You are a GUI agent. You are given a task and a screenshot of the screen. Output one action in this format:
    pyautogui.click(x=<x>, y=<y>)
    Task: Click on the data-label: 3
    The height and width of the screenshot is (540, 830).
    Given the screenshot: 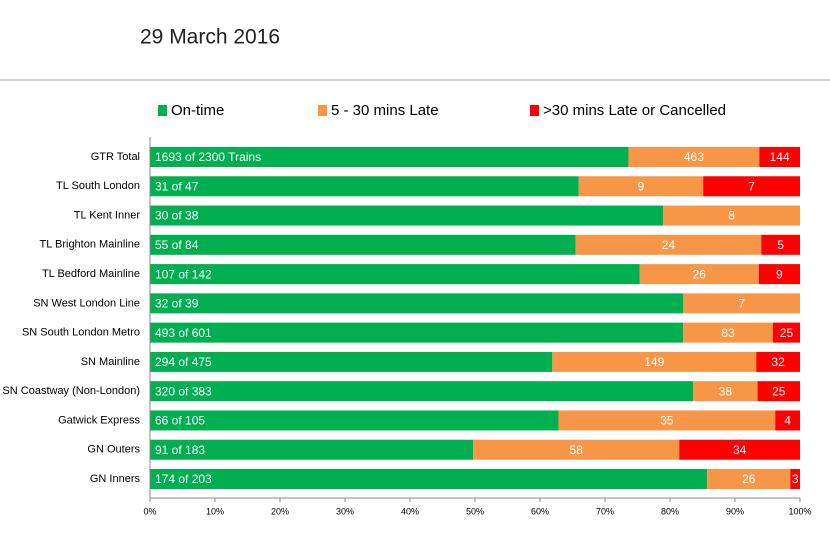 What is the action you would take?
    pyautogui.click(x=795, y=479)
    